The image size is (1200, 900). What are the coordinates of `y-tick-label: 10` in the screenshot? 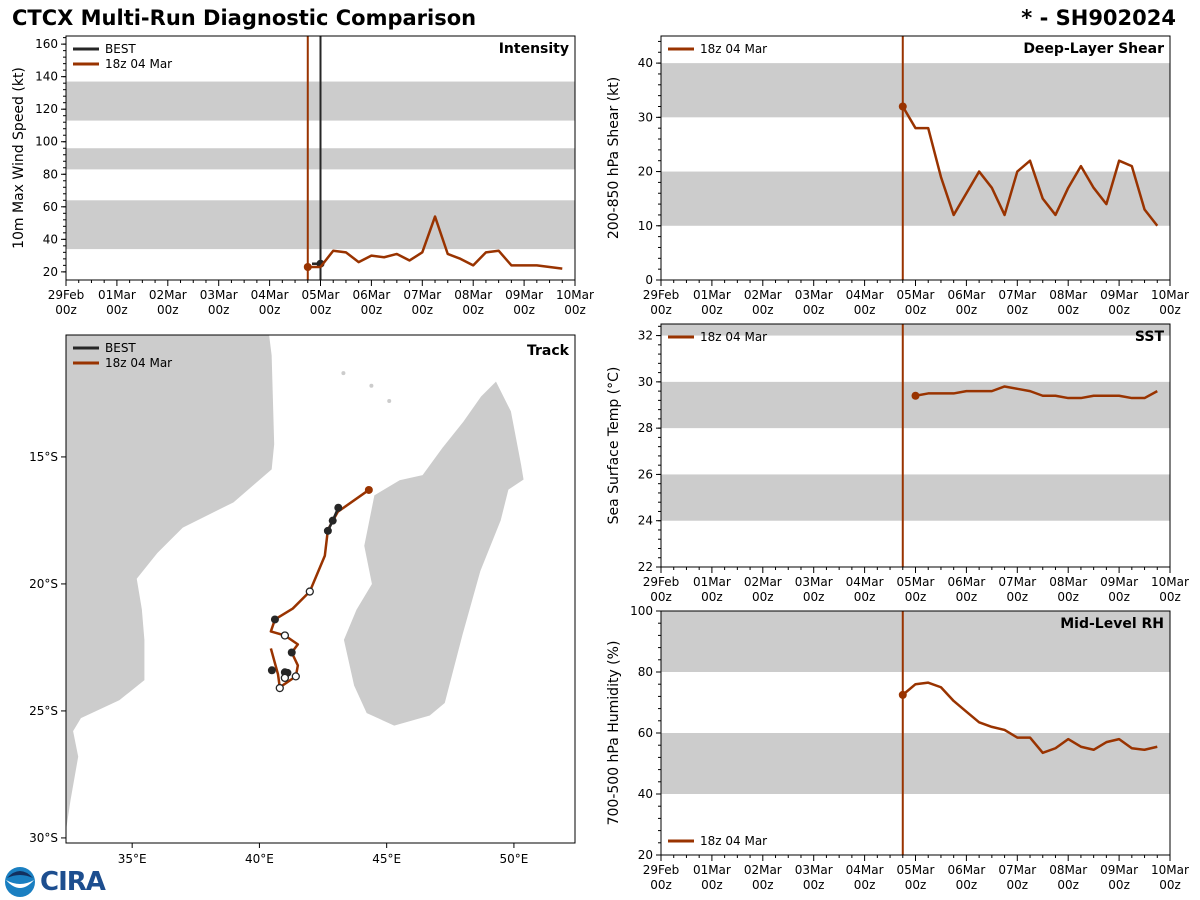 It's located at (645, 226).